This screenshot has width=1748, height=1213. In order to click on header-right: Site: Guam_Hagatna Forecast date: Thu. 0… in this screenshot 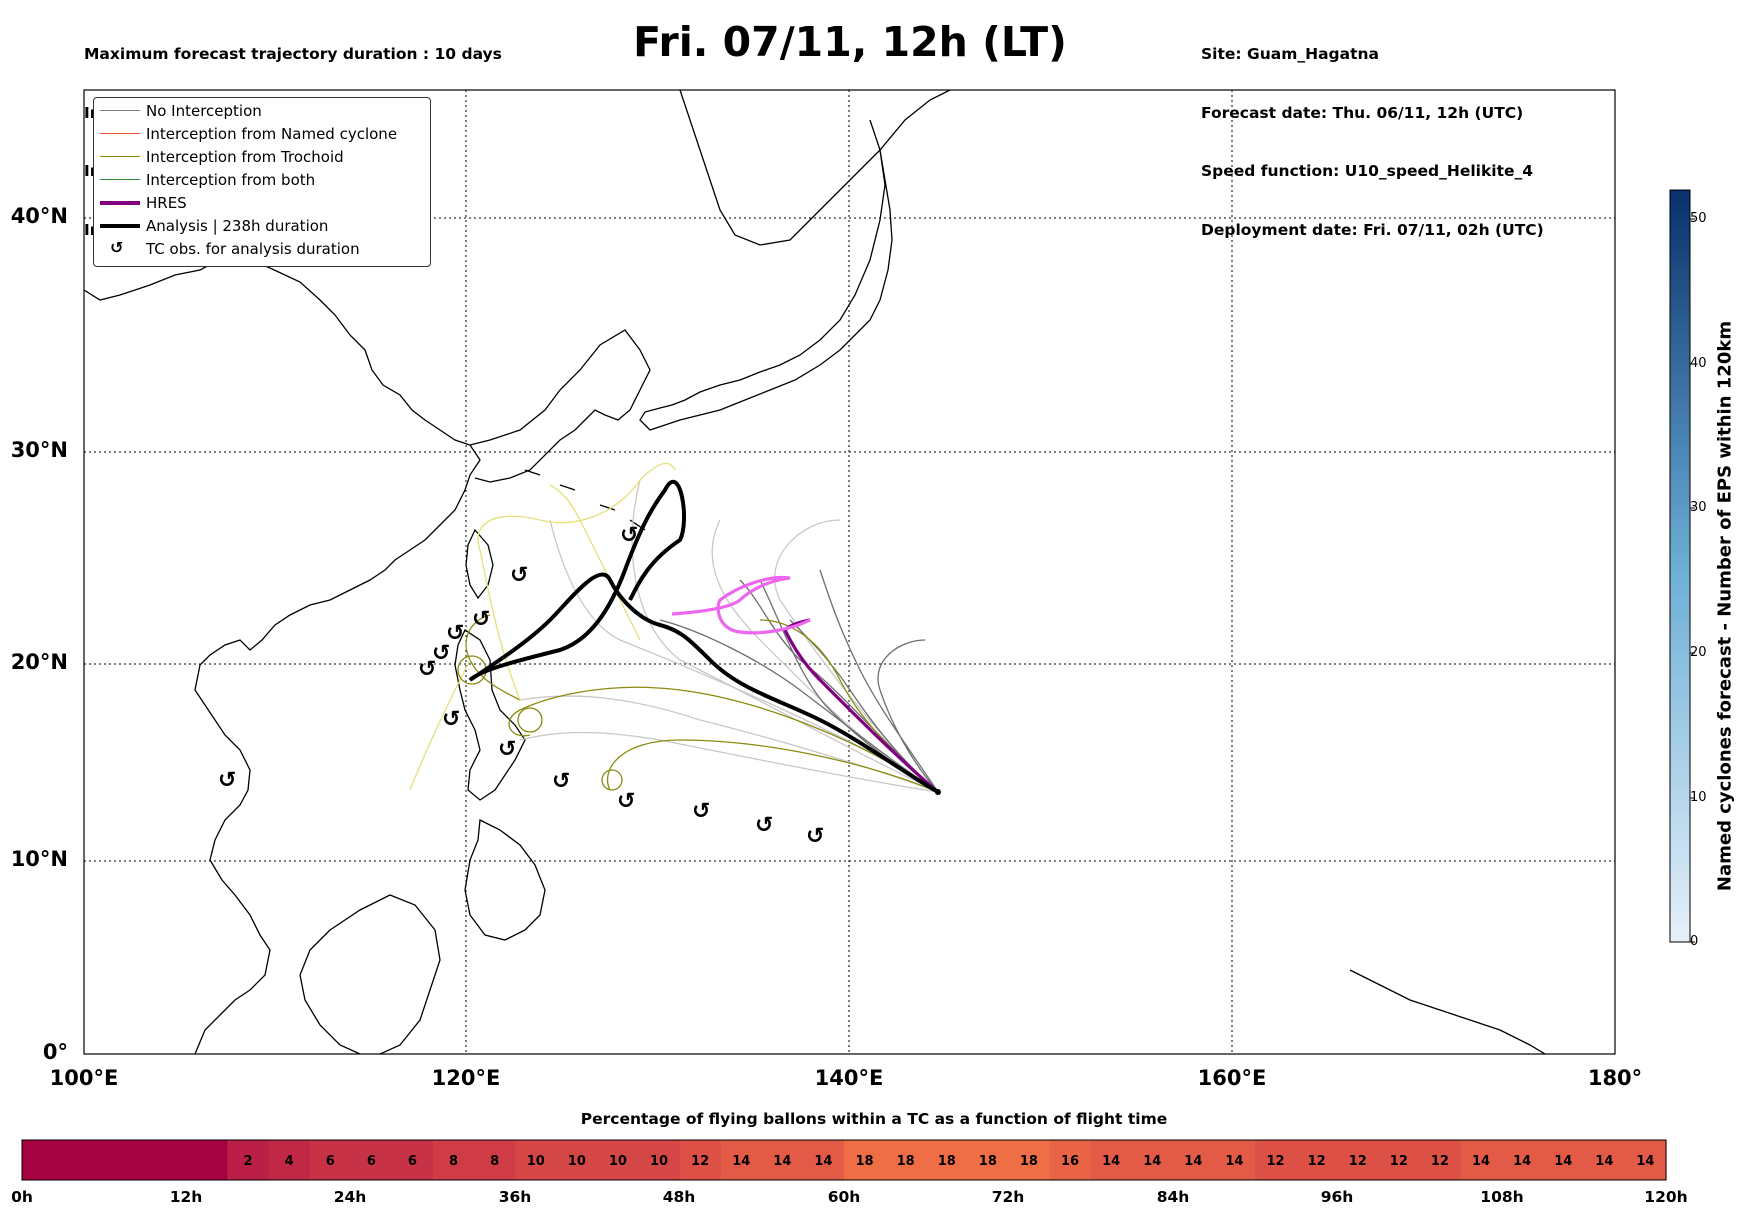, I will do `click(1372, 133)`.